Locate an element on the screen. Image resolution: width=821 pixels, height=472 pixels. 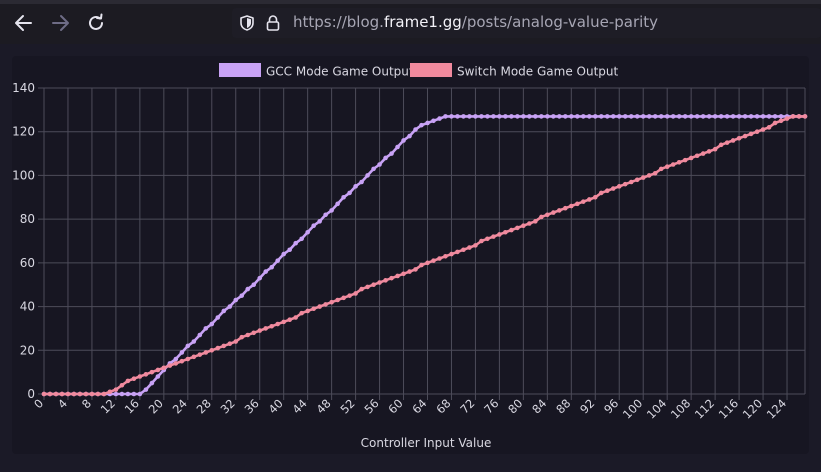
x-tick-label: 80 is located at coordinates (515, 406).